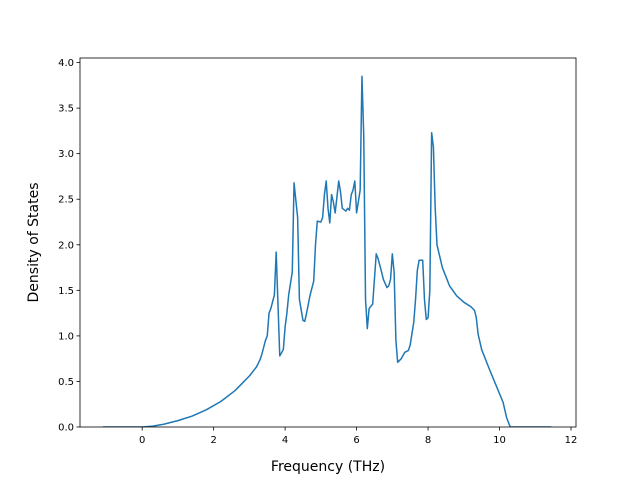 This screenshot has height=480, width=640. I want to click on y-tick-label: 1.5, so click(66, 291).